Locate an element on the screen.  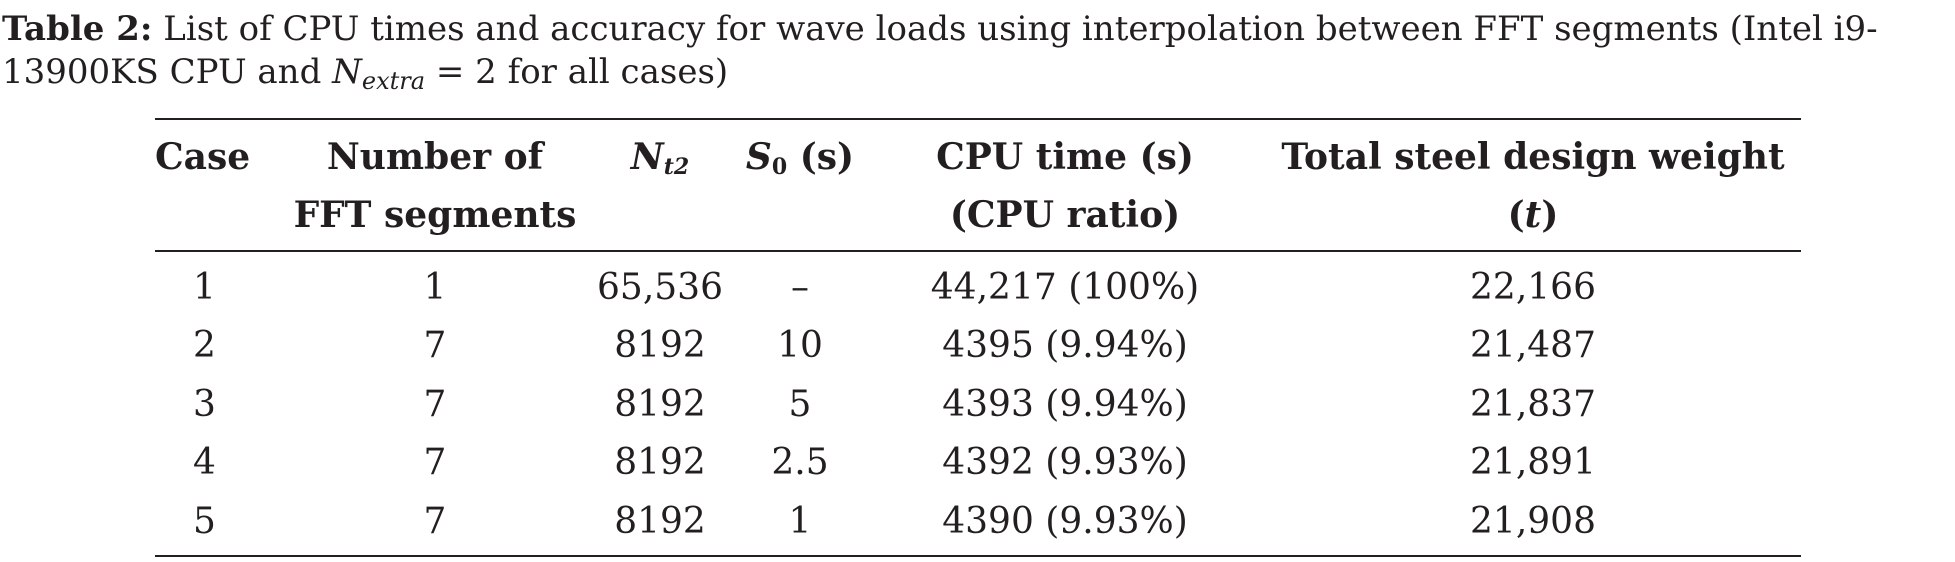
cell-s0: – is located at coordinates (800, 287).